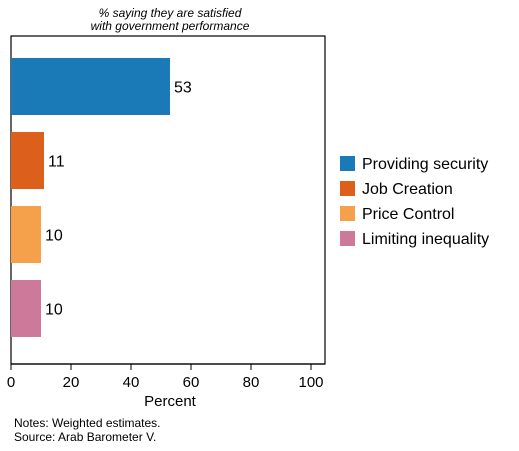  I want to click on legend-label: Providing security, so click(425, 164).